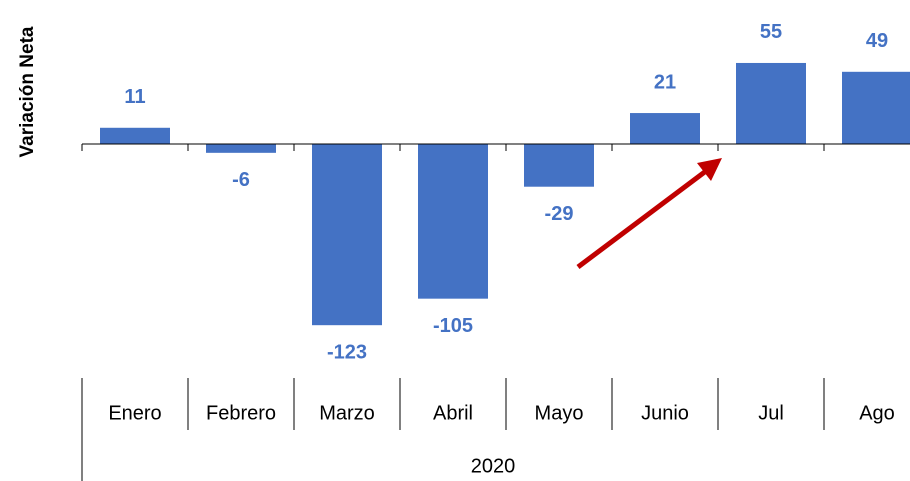 This screenshot has height=481, width=910. I want to click on x-tick-label: Mayo, so click(559, 413).